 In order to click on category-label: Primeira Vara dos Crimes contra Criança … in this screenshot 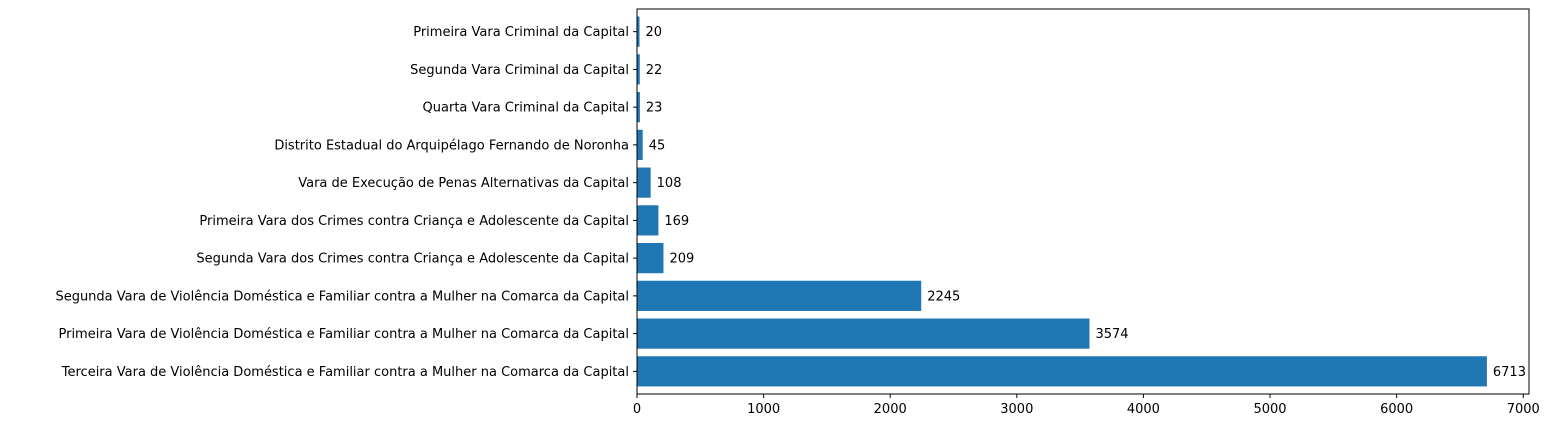, I will do `click(414, 221)`.